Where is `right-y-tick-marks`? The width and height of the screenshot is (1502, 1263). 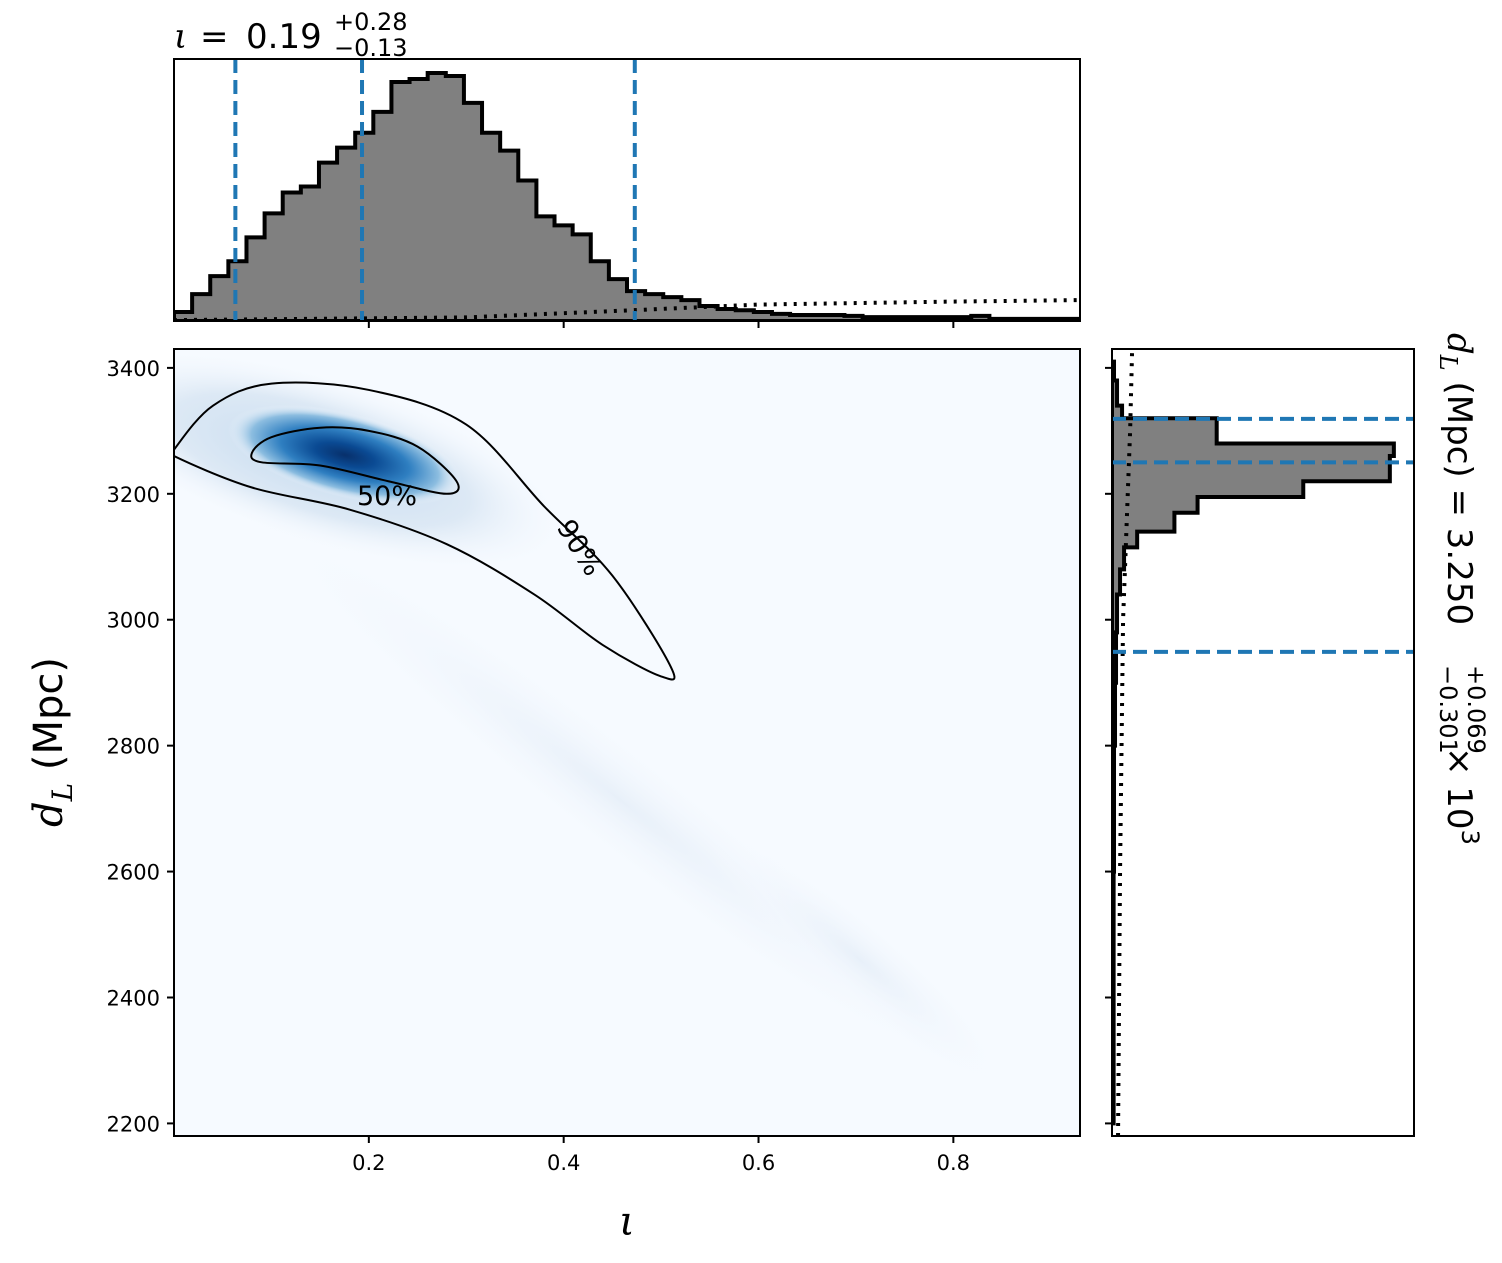 right-y-tick-marks is located at coordinates (1108, 745).